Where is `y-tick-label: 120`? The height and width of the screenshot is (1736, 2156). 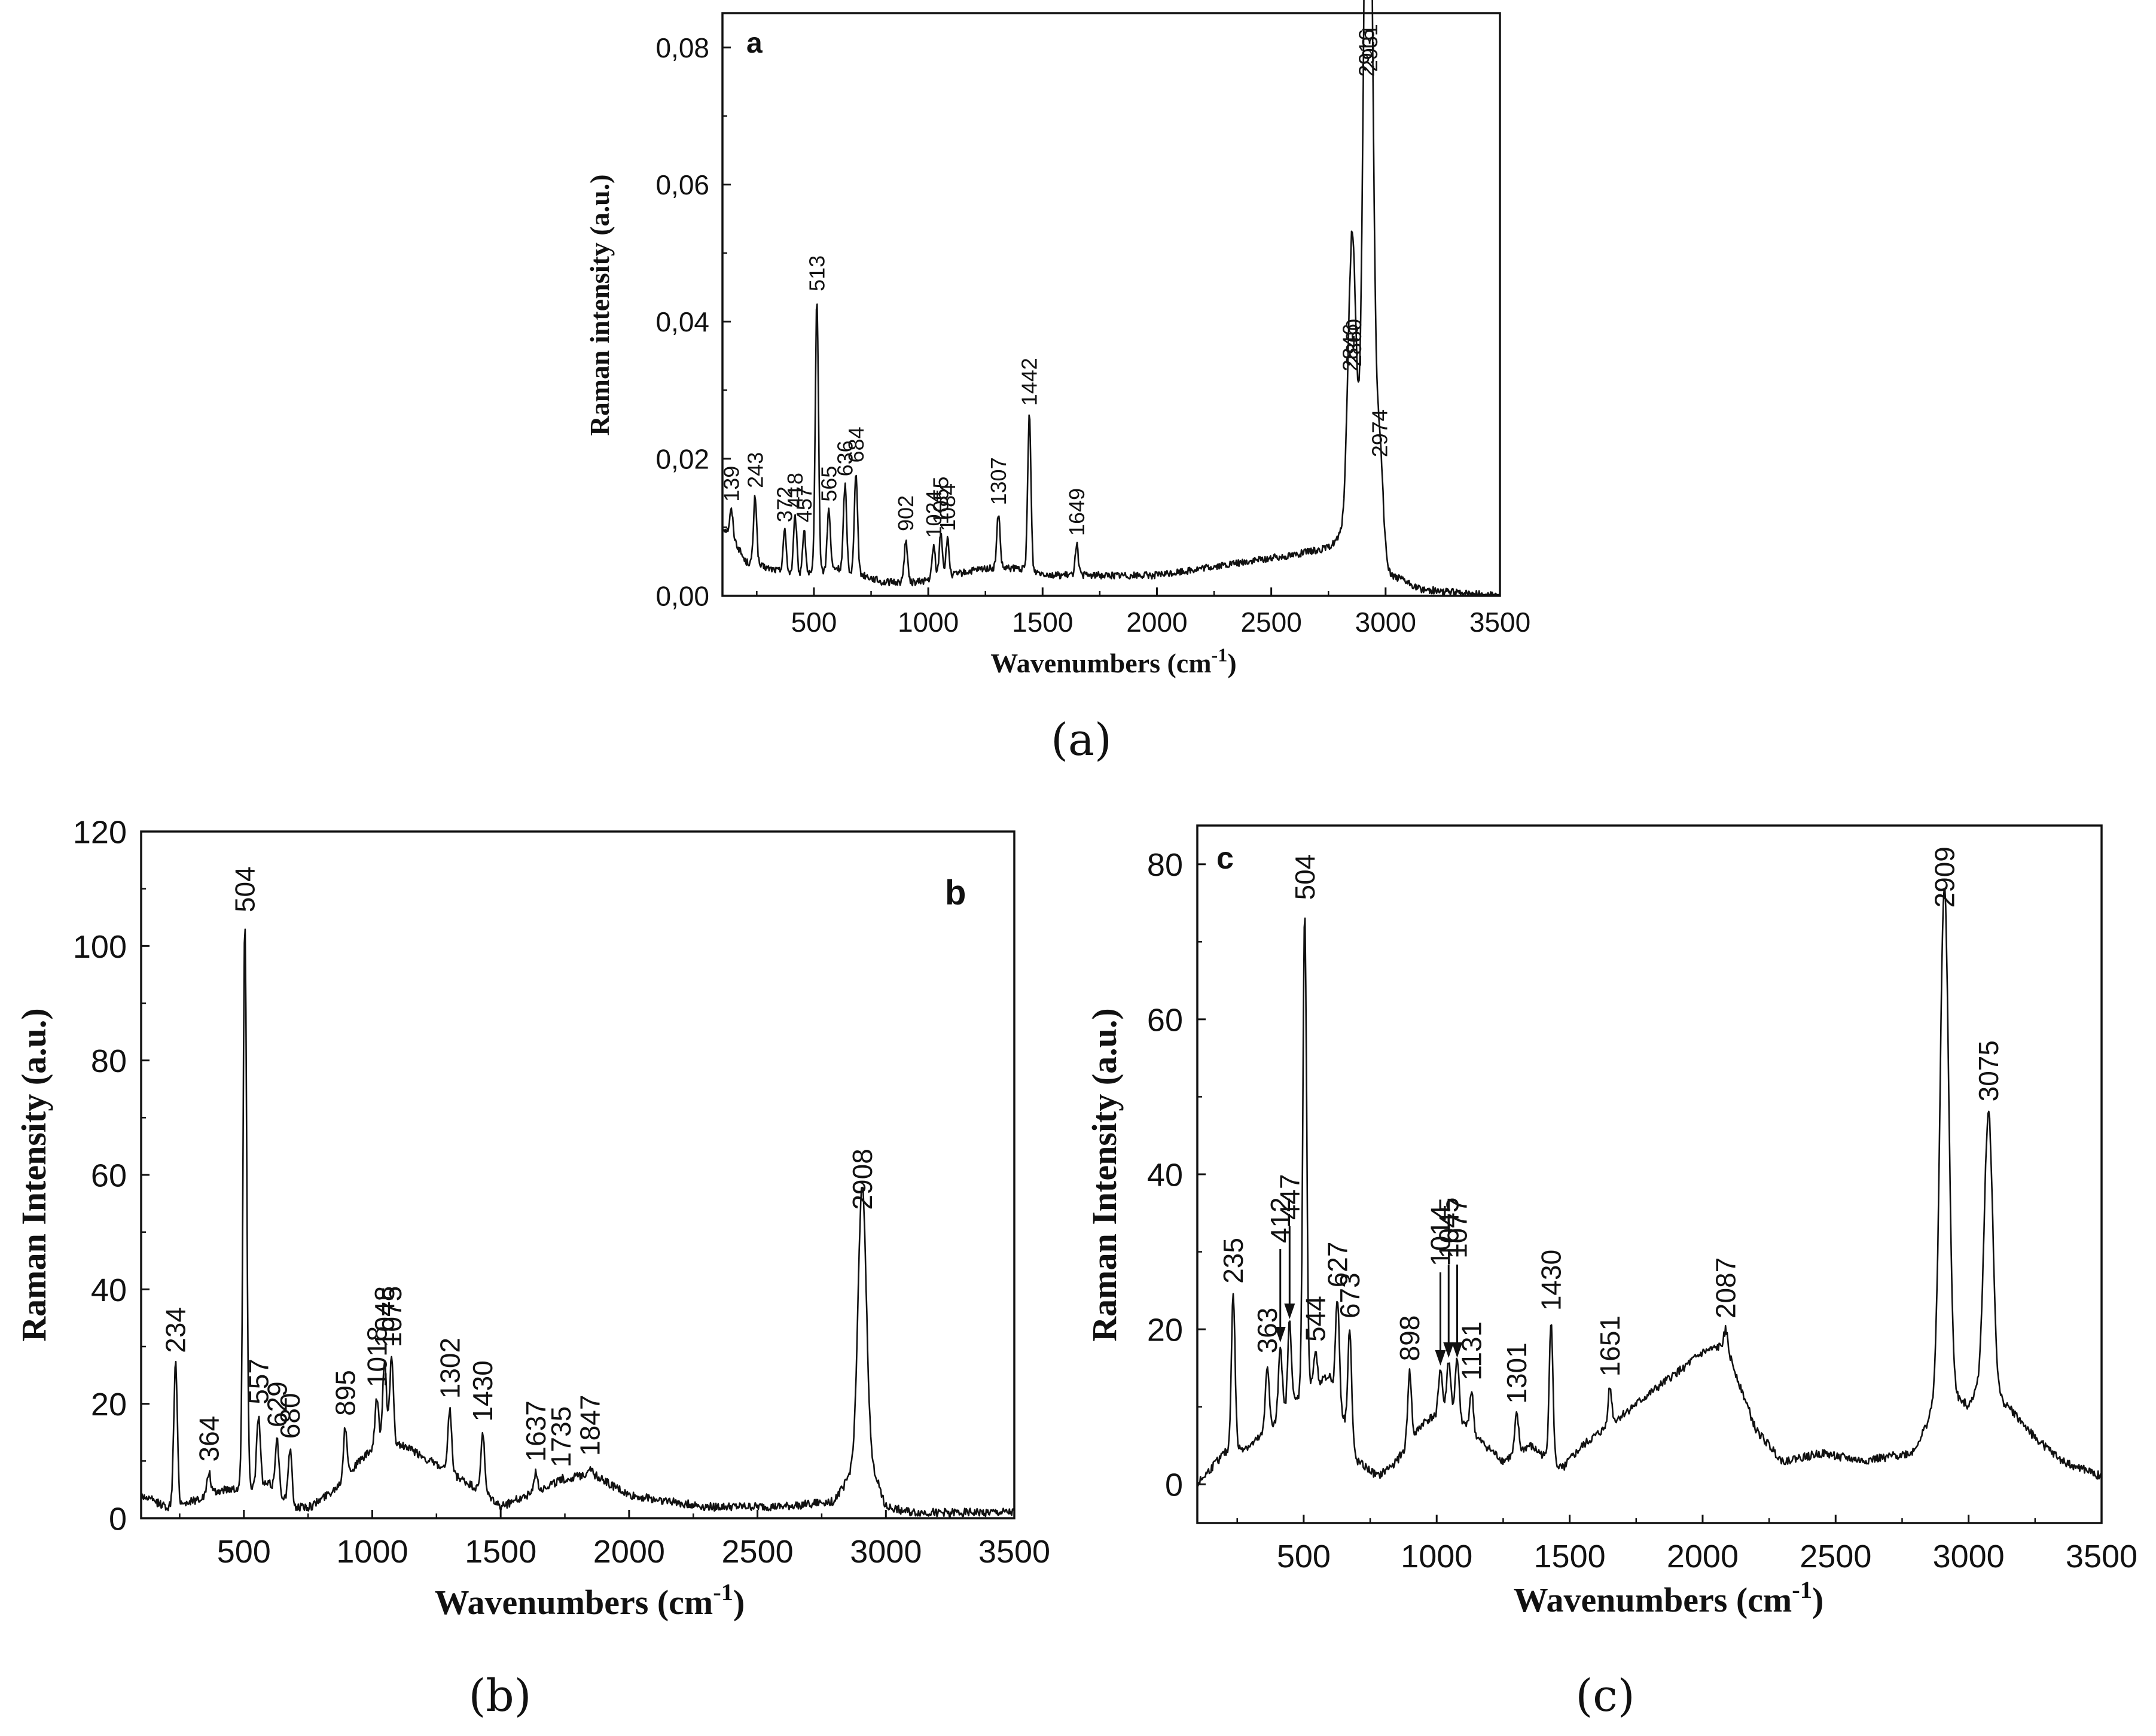 y-tick-label: 120 is located at coordinates (100, 832).